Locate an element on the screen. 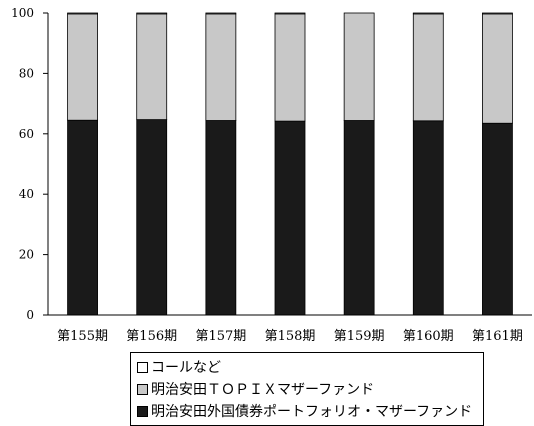 Image resolution: width=534 pixels, height=426 pixels. x-tick-label: 第161期 is located at coordinates (497, 336).